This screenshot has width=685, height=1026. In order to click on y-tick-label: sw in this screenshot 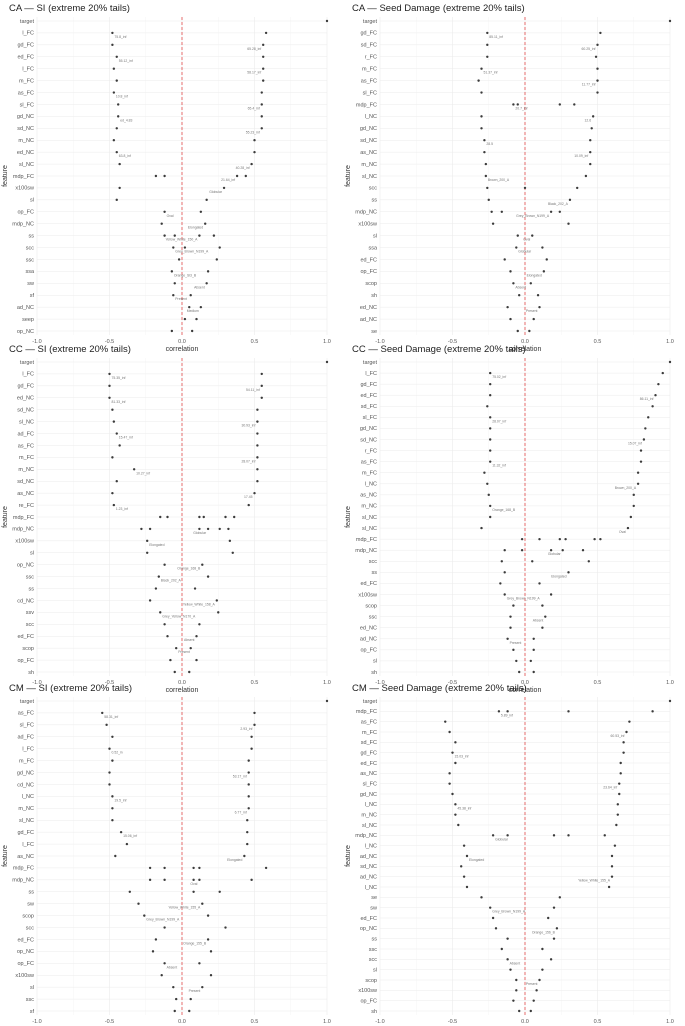, I will do `click(30, 904)`.